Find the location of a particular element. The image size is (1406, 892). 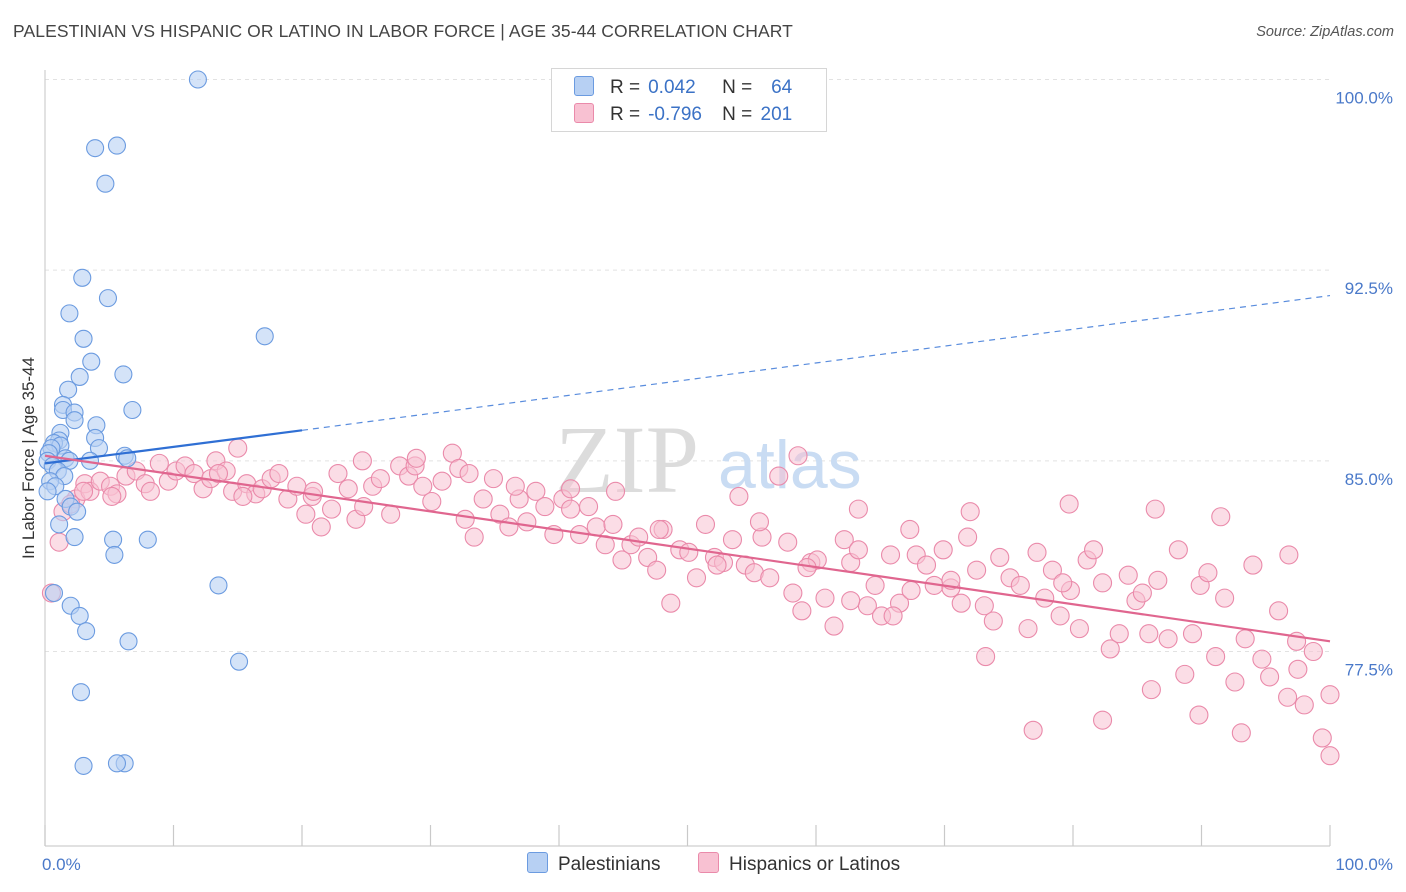

legend-row-palestinians: R = 0.042 N = 64 is located at coordinates (683, 88).